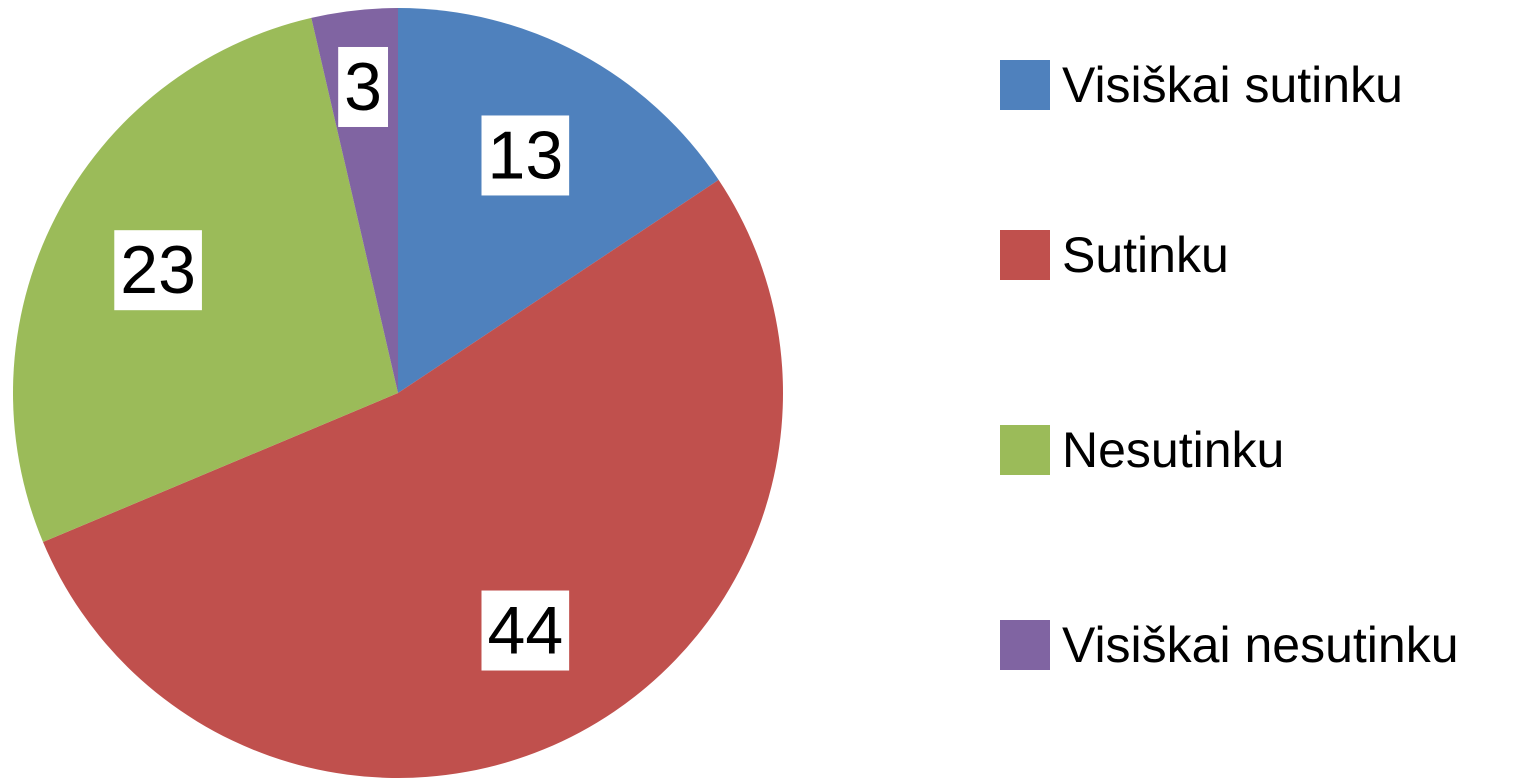 The height and width of the screenshot is (778, 1538). What do you see at coordinates (558, 200) in the screenshot?
I see `pie-slice` at bounding box center [558, 200].